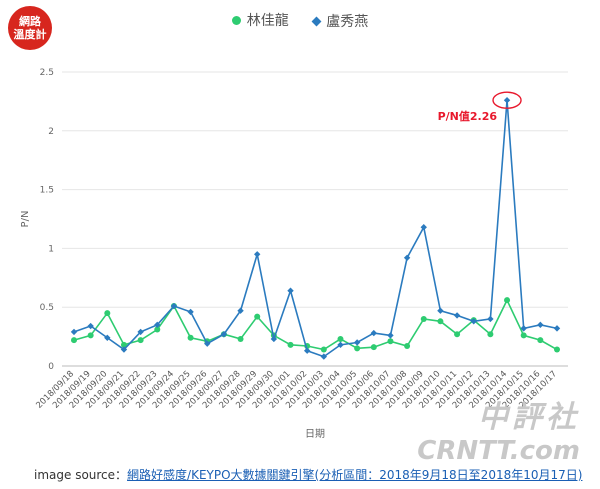 The width and height of the screenshot is (600, 489). I want to click on legend-item-series-1: 盧秀燕, so click(340, 21).